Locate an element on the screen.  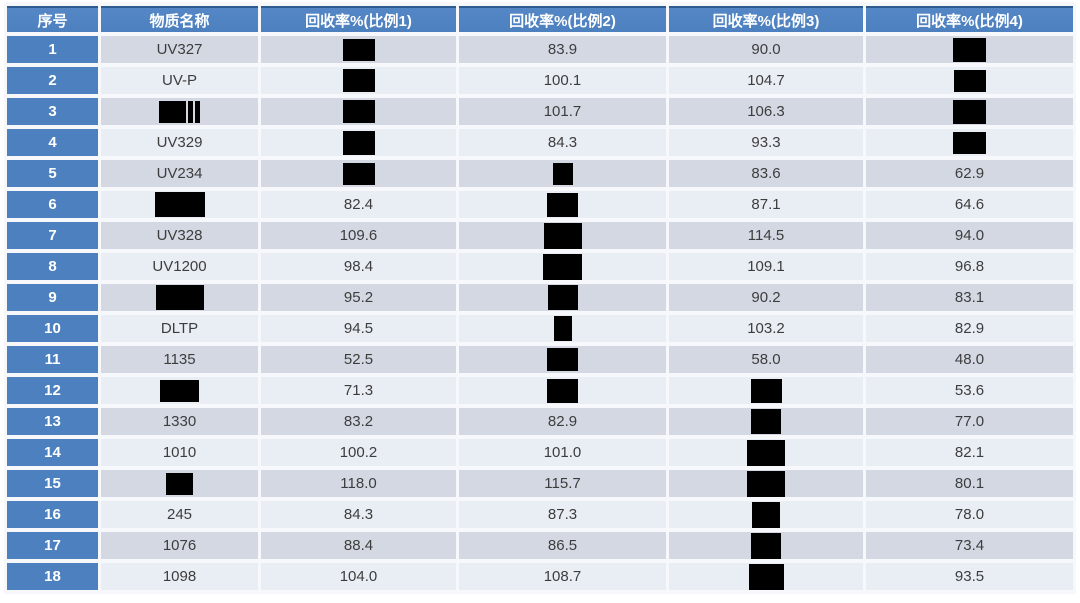
r1-cell: 98.4 is located at coordinates (358, 266).